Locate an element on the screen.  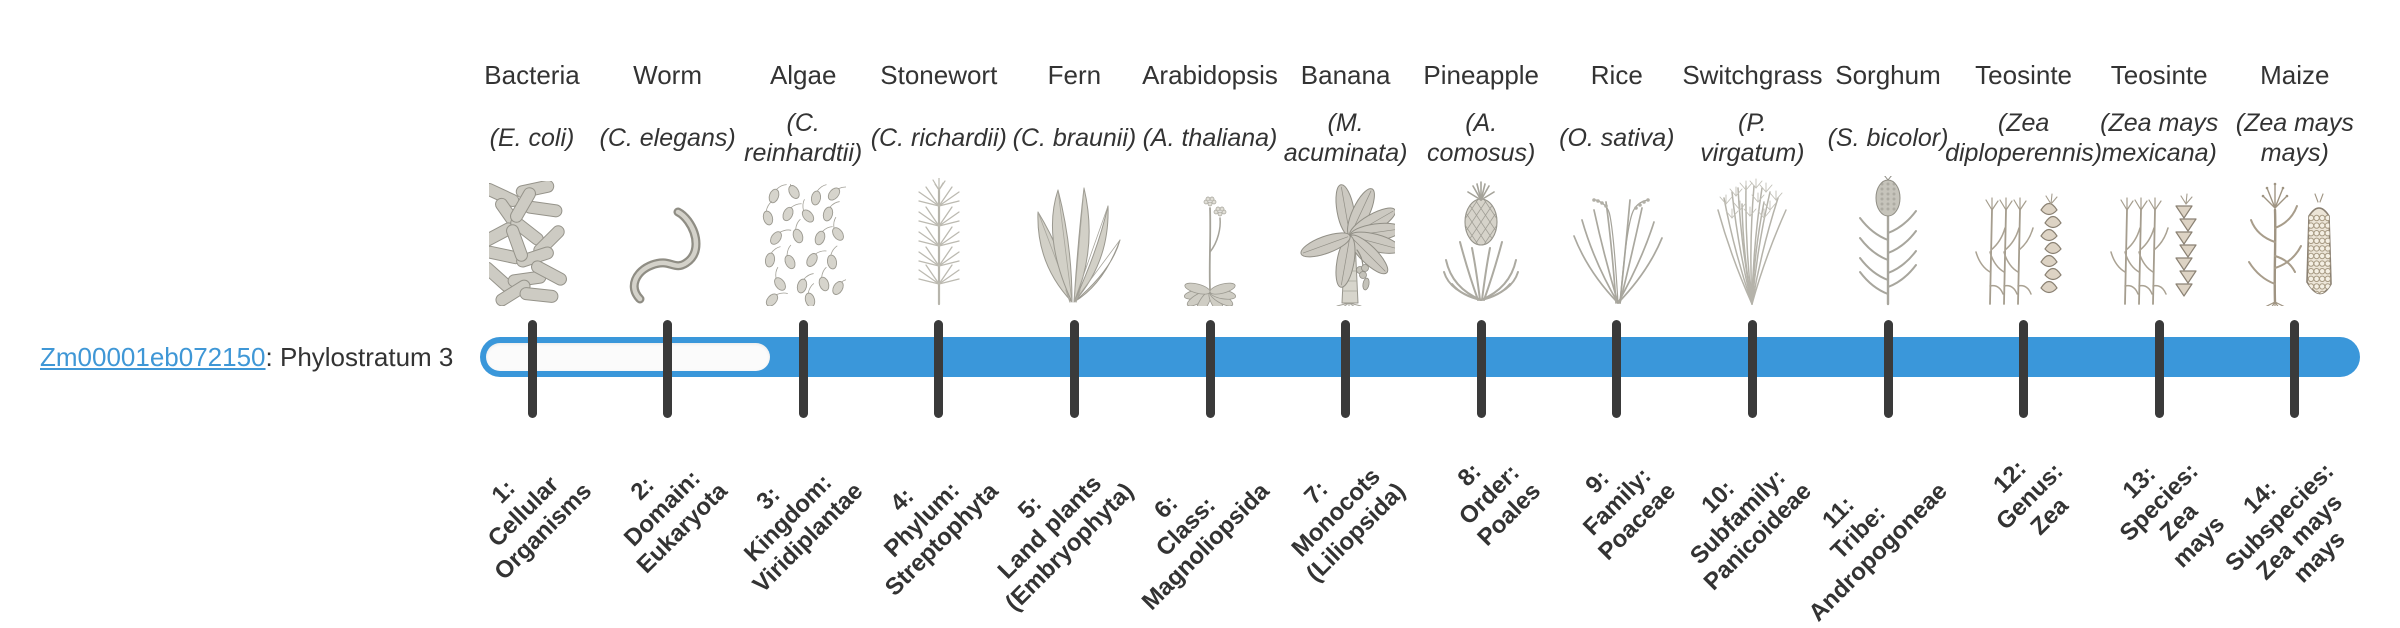
worm-illustration is located at coordinates (668, 240).